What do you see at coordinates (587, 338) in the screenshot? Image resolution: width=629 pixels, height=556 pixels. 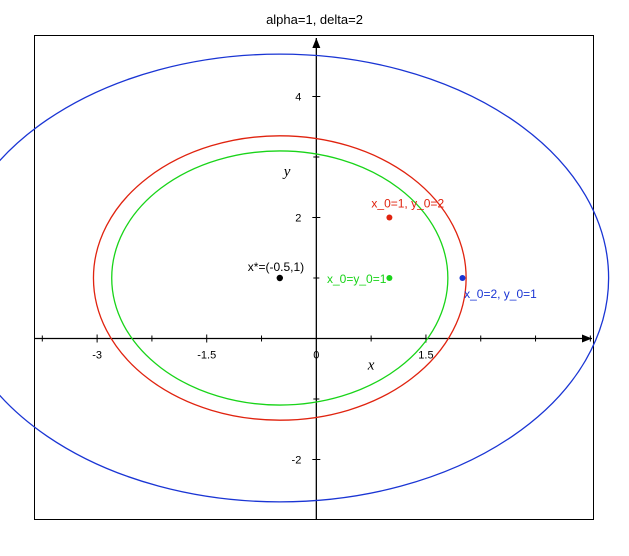 I see `x-axis-arrow` at bounding box center [587, 338].